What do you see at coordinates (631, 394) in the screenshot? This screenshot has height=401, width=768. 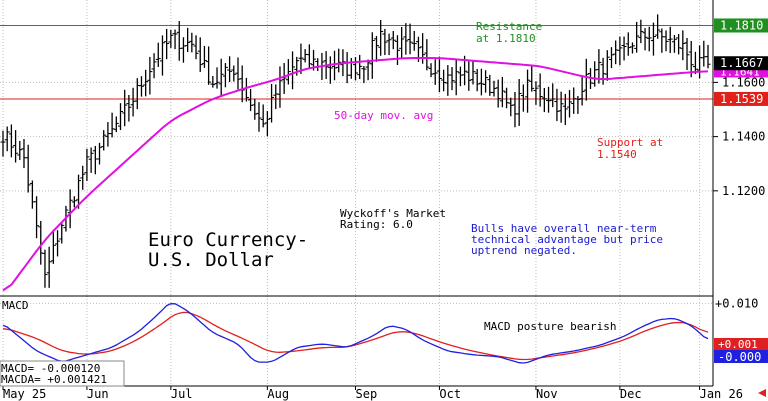 I see `x-tick-label: Dec` at bounding box center [631, 394].